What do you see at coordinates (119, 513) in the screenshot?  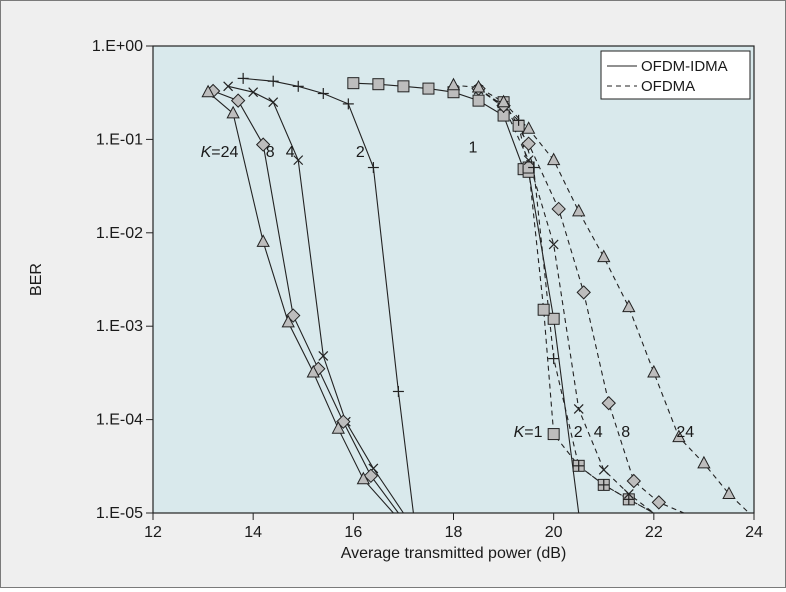 I see `y-tick-label: 1.E-05` at bounding box center [119, 513].